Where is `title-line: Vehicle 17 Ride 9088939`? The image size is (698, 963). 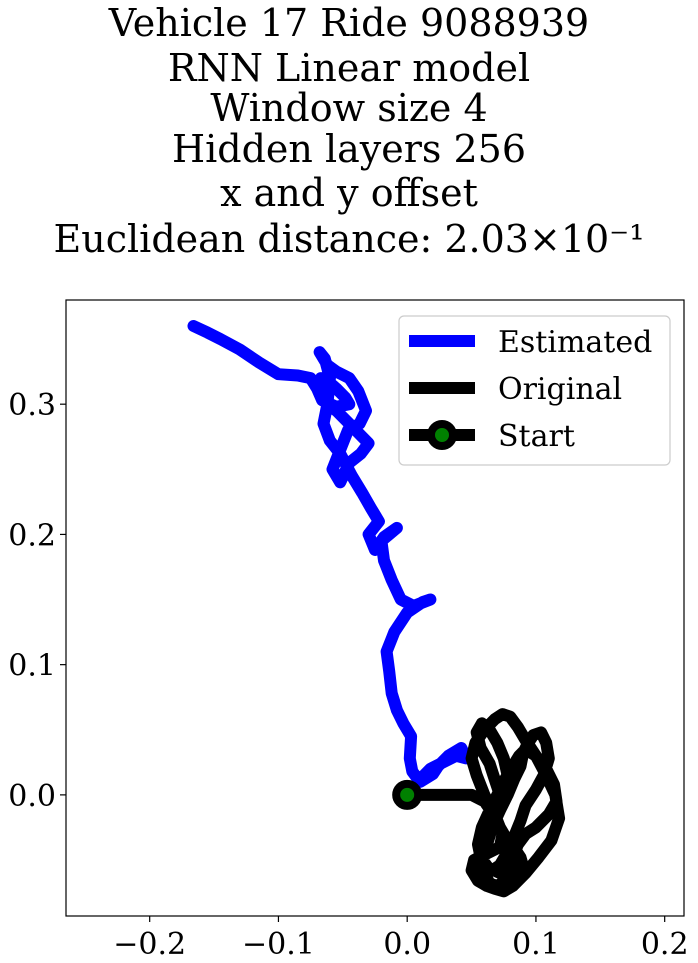 title-line: Vehicle 17 Ride 9088939 is located at coordinates (348, 23).